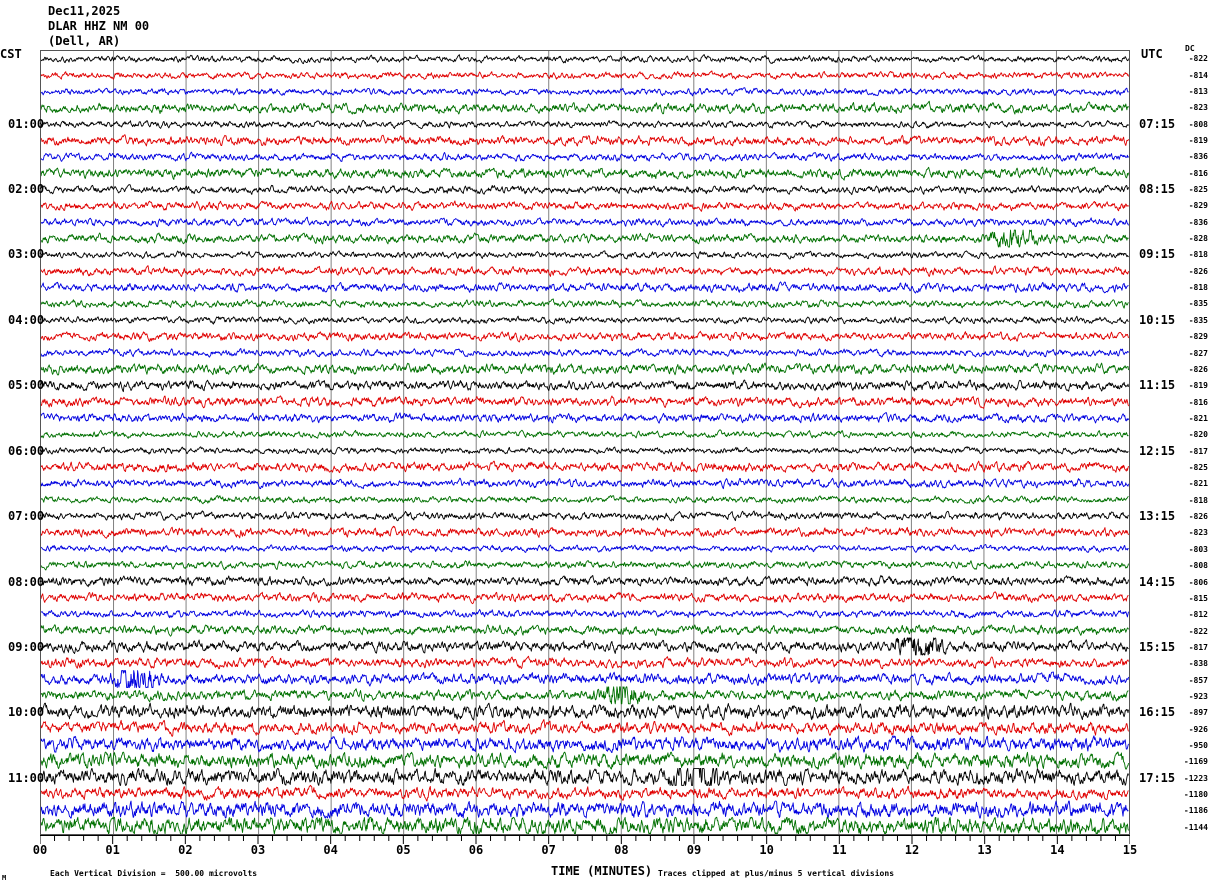 The height and width of the screenshot is (886, 1210). Describe the element at coordinates (766, 850) in the screenshot. I see `x-tick-label: 10` at that location.